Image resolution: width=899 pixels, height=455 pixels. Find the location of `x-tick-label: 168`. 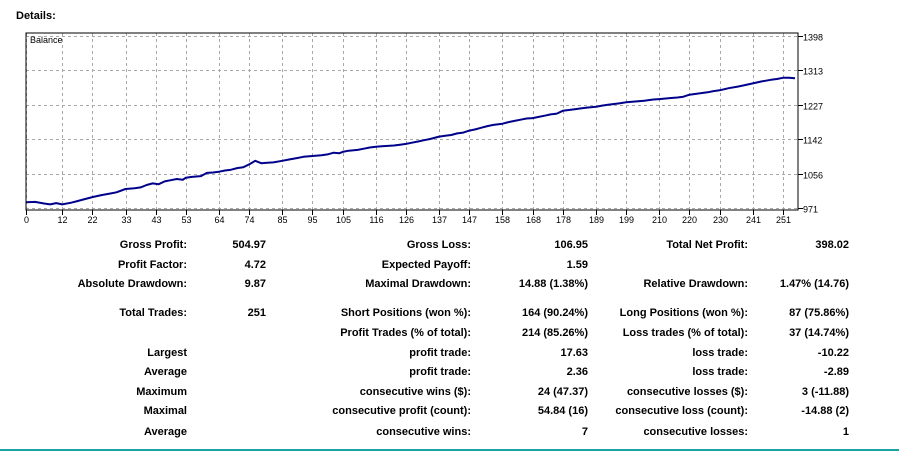

x-tick-label: 168 is located at coordinates (533, 220).